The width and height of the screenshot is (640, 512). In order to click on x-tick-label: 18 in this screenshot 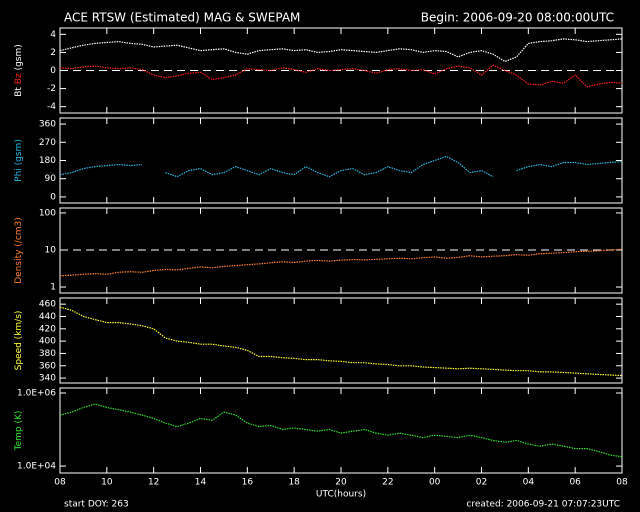, I will do `click(294, 483)`.